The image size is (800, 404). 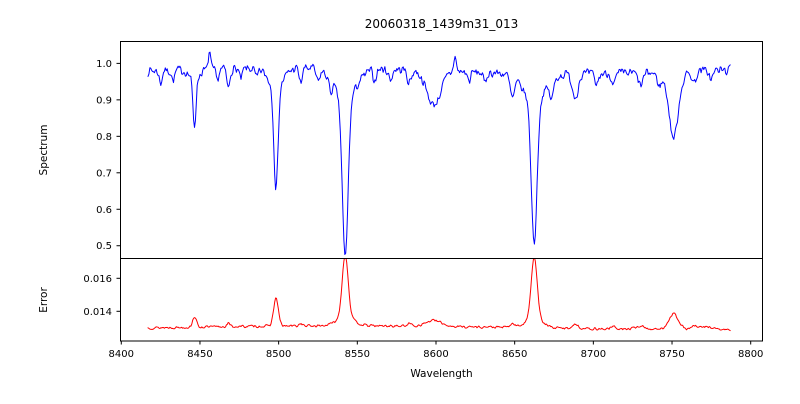 What do you see at coordinates (357, 354) in the screenshot?
I see `x-tick-label: 8550` at bounding box center [357, 354].